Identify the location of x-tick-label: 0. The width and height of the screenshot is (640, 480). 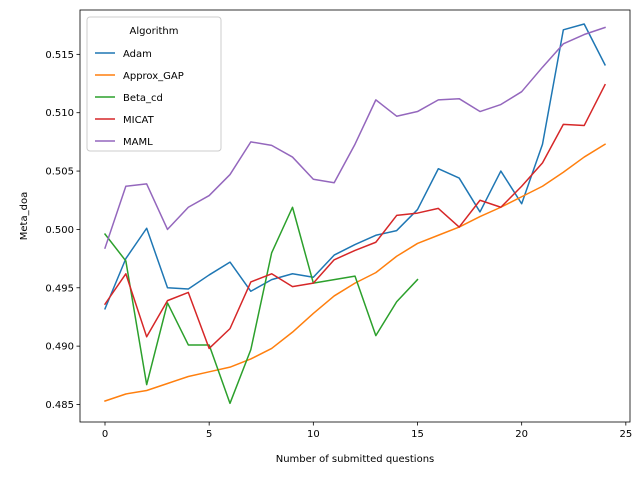
(105, 434).